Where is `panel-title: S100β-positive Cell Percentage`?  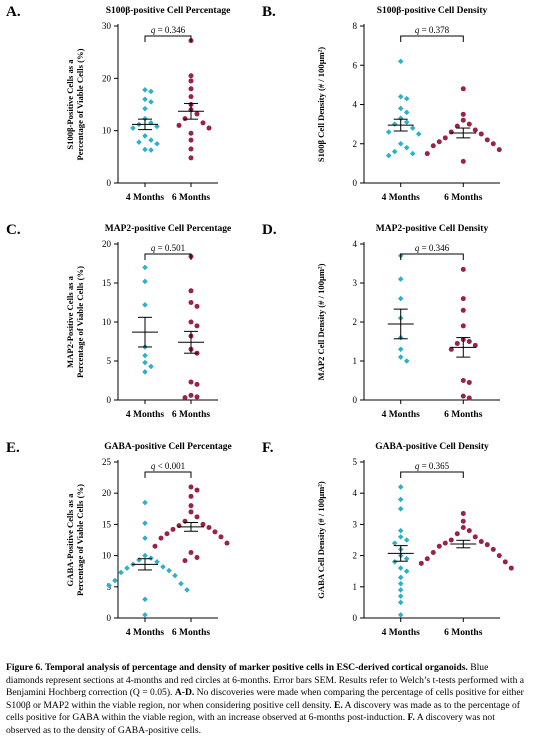
panel-title: S100β-positive Cell Percentage is located at coordinates (168, 11).